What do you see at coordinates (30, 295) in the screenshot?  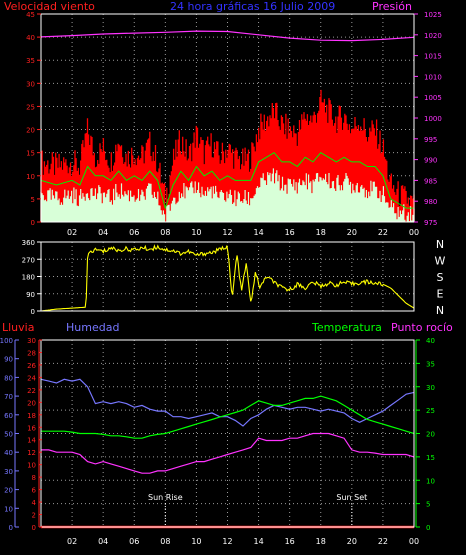 I see `wind-direction-tick-label: 90` at bounding box center [30, 295].